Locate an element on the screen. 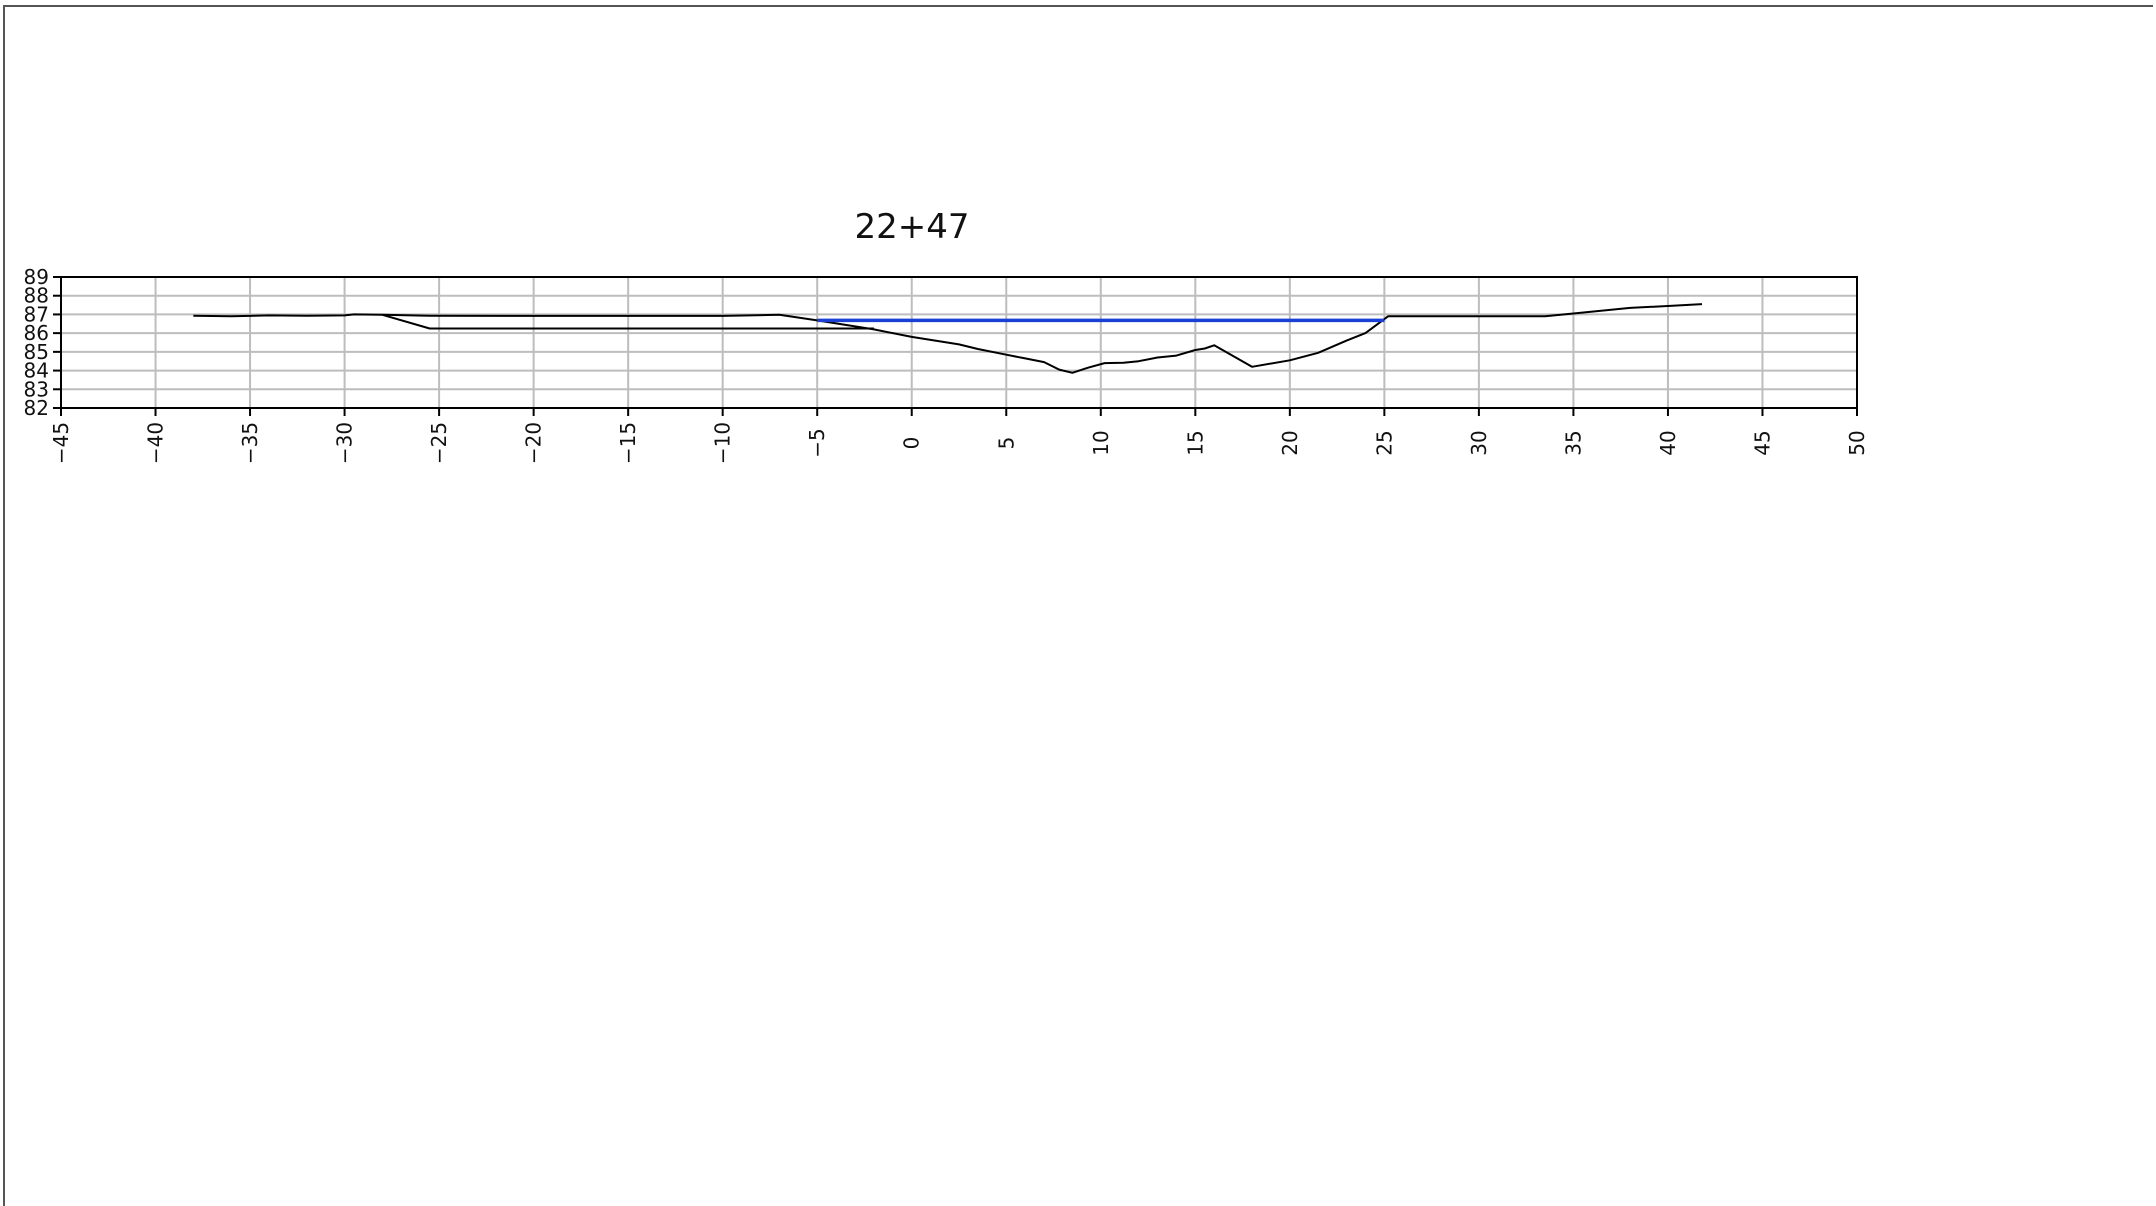 The height and width of the screenshot is (1206, 2156). y-tick-label: 83 is located at coordinates (36, 389).